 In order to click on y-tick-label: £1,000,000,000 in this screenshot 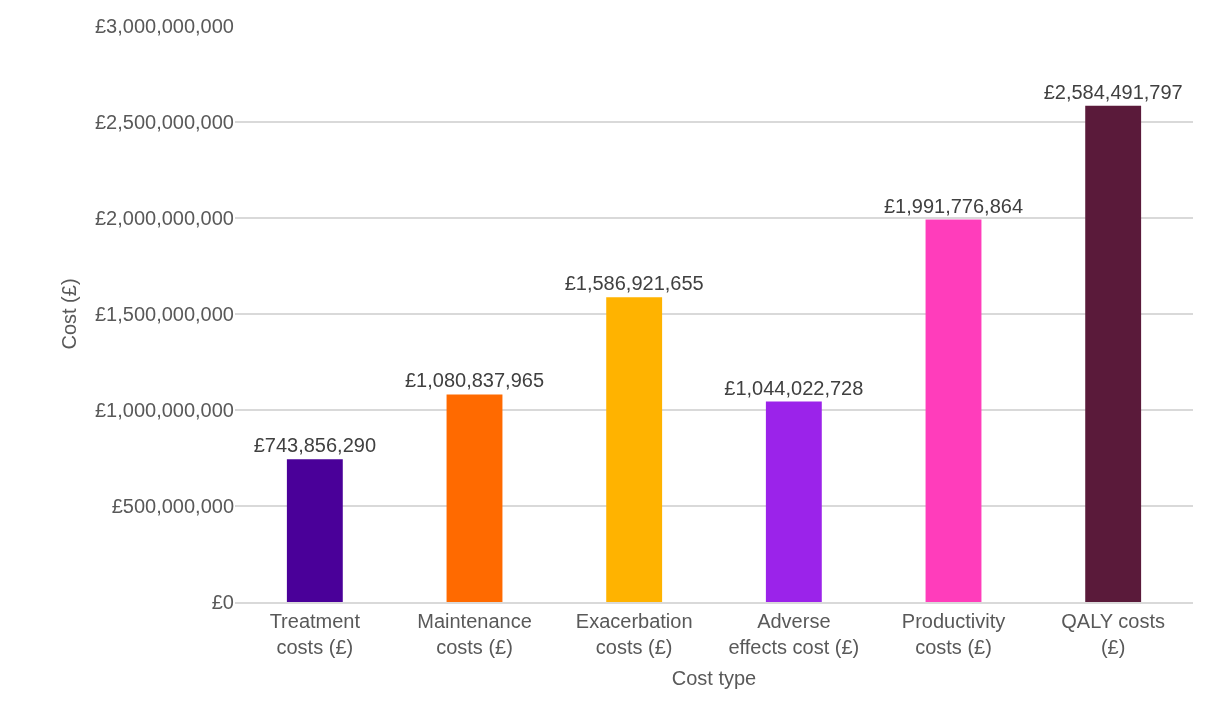, I will do `click(164, 410)`.